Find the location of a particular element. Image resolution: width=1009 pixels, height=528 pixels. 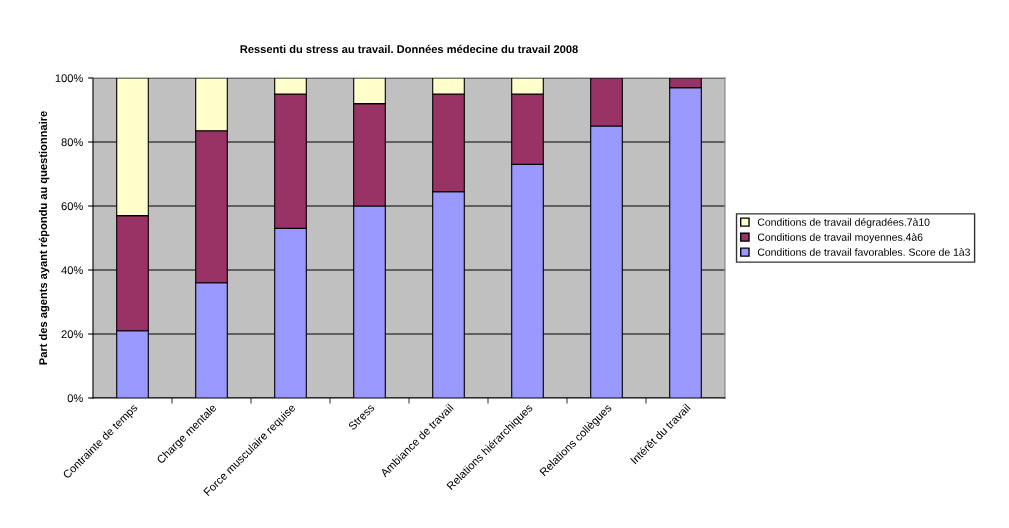

legend-label: Conditions de travail moyennes.4à6 is located at coordinates (840, 238).